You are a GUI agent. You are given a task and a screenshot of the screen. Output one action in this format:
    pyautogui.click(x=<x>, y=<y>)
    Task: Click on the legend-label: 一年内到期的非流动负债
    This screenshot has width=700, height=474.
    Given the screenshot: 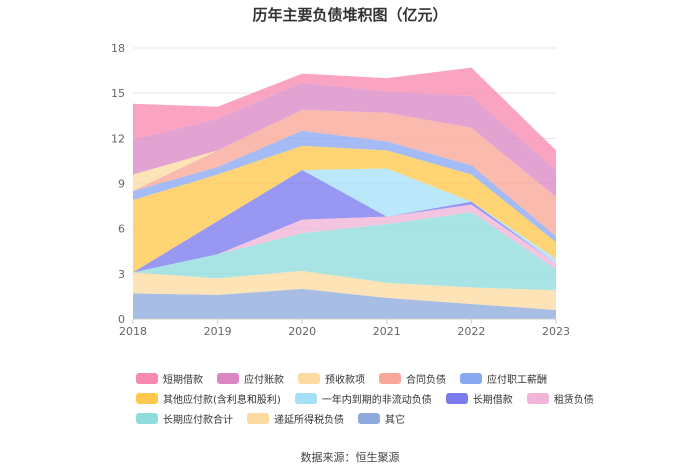 What is the action you would take?
    pyautogui.click(x=376, y=400)
    